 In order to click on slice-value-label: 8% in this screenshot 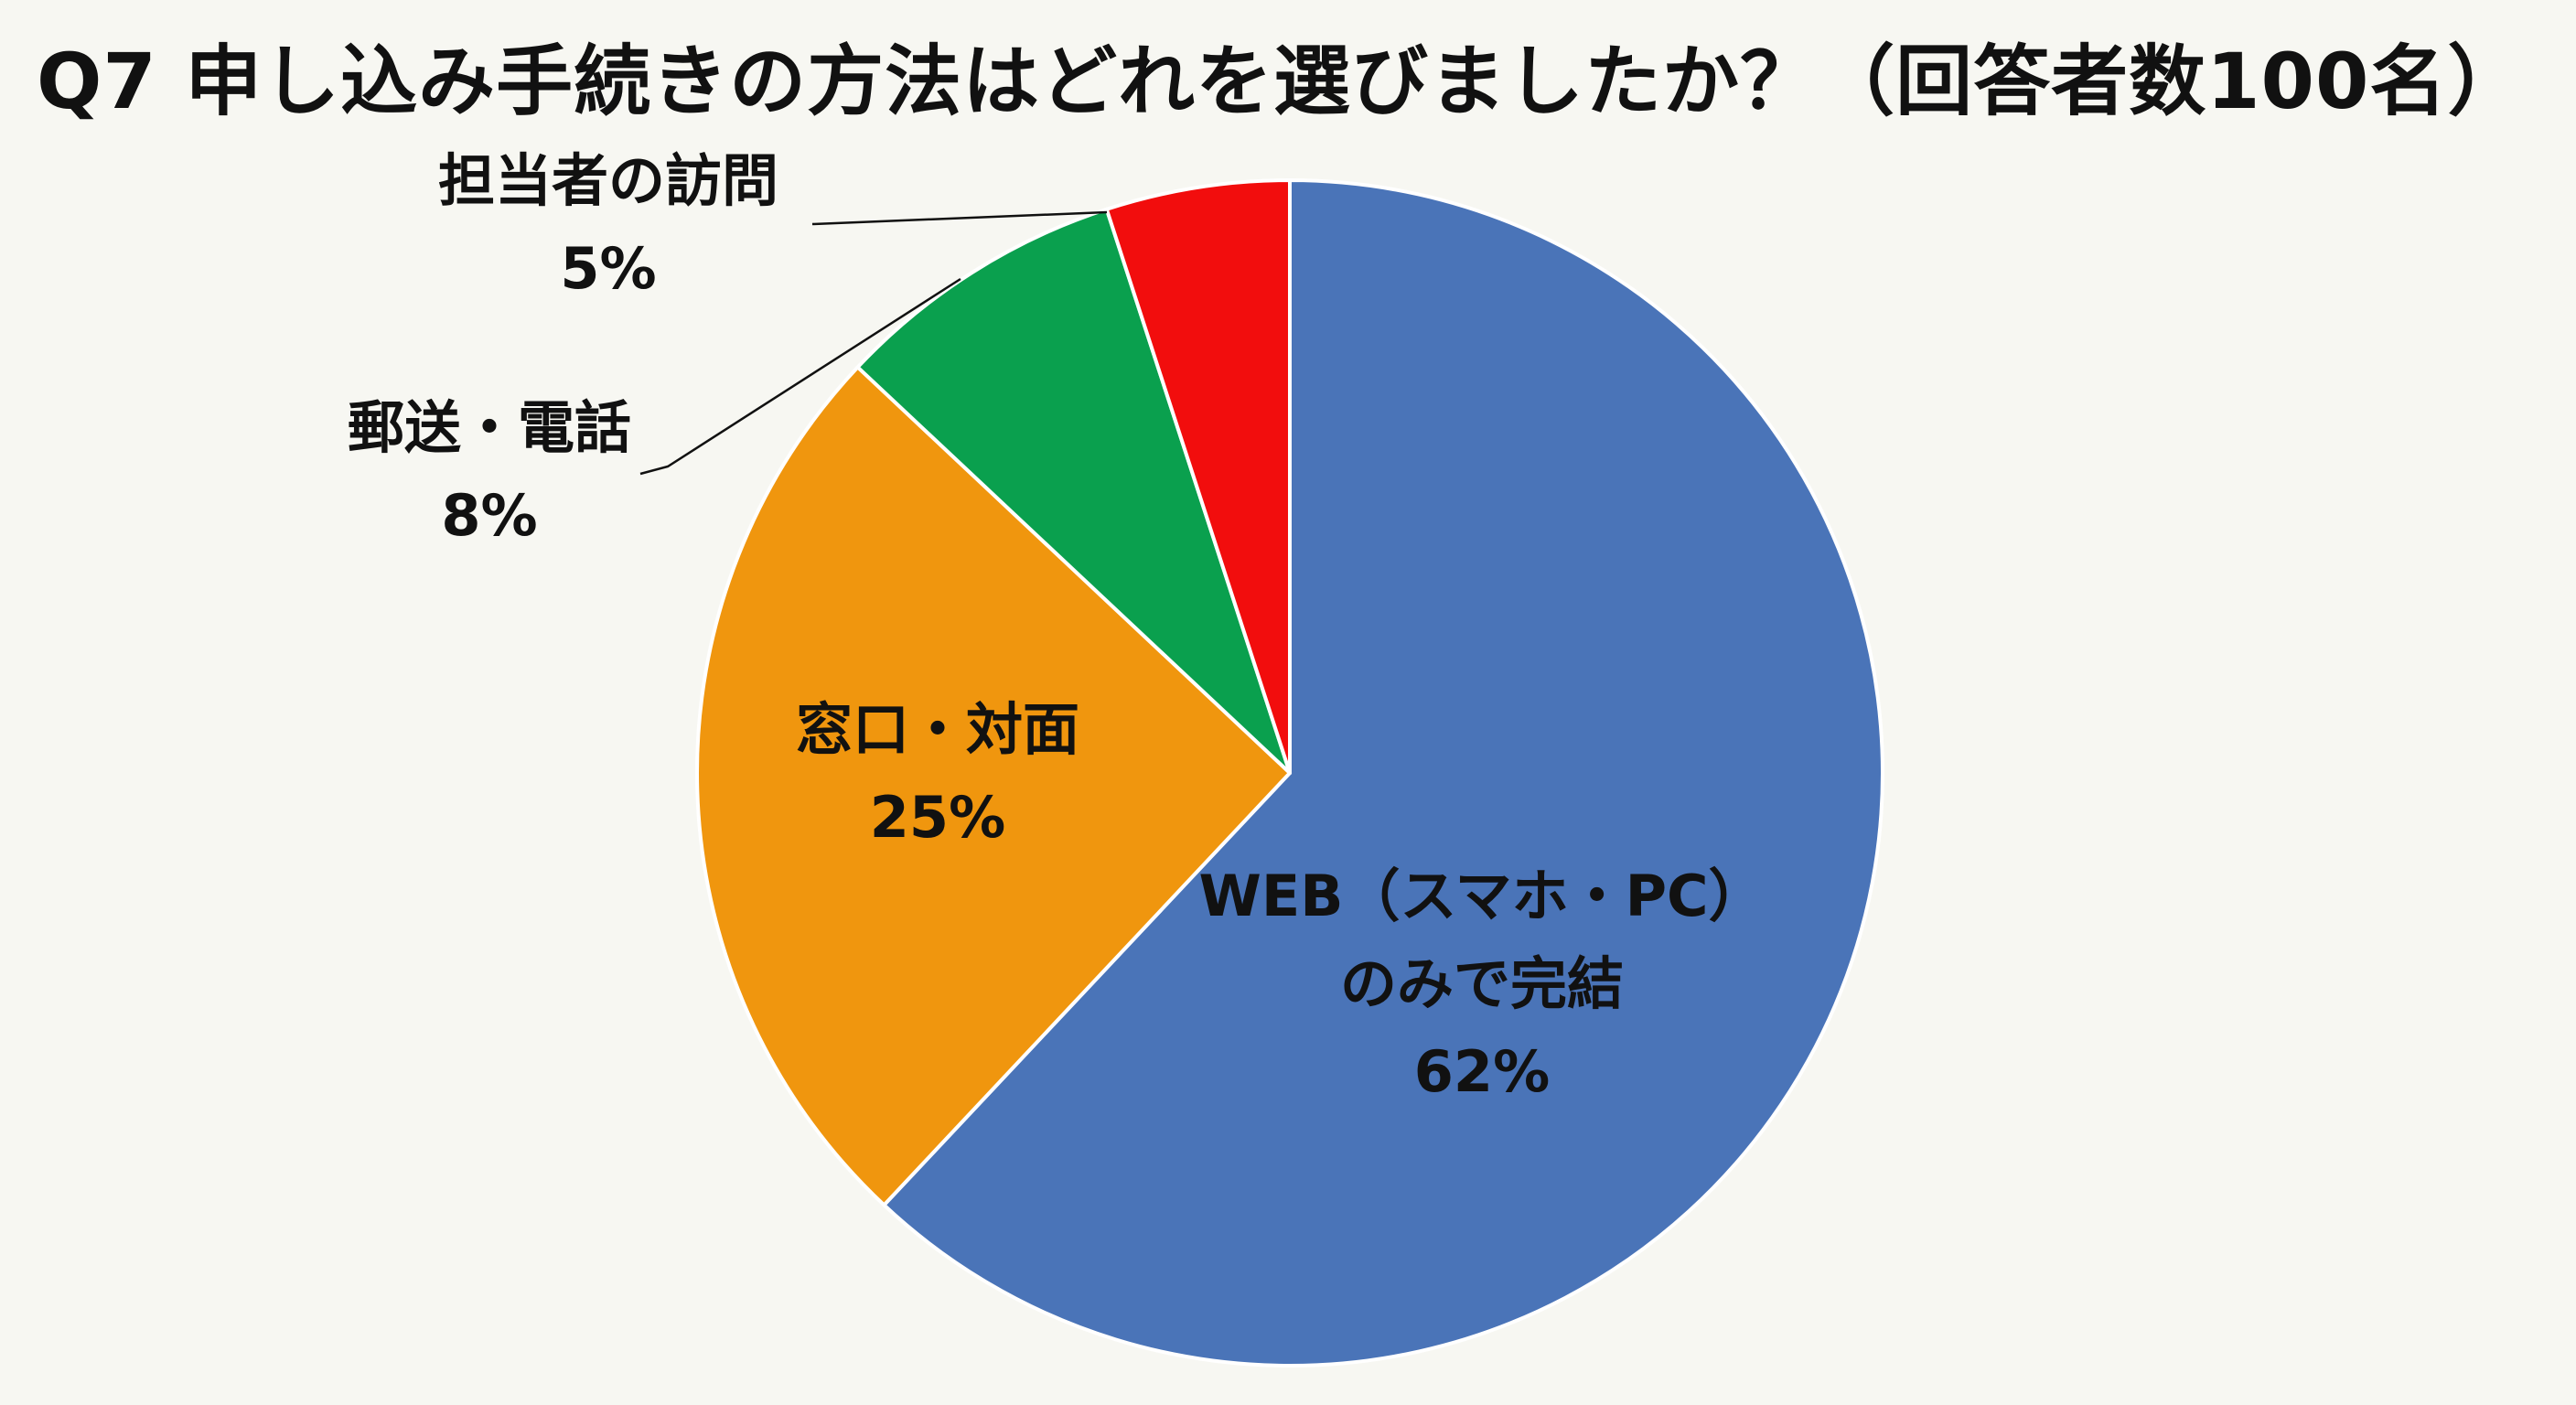, I will do `click(489, 515)`.